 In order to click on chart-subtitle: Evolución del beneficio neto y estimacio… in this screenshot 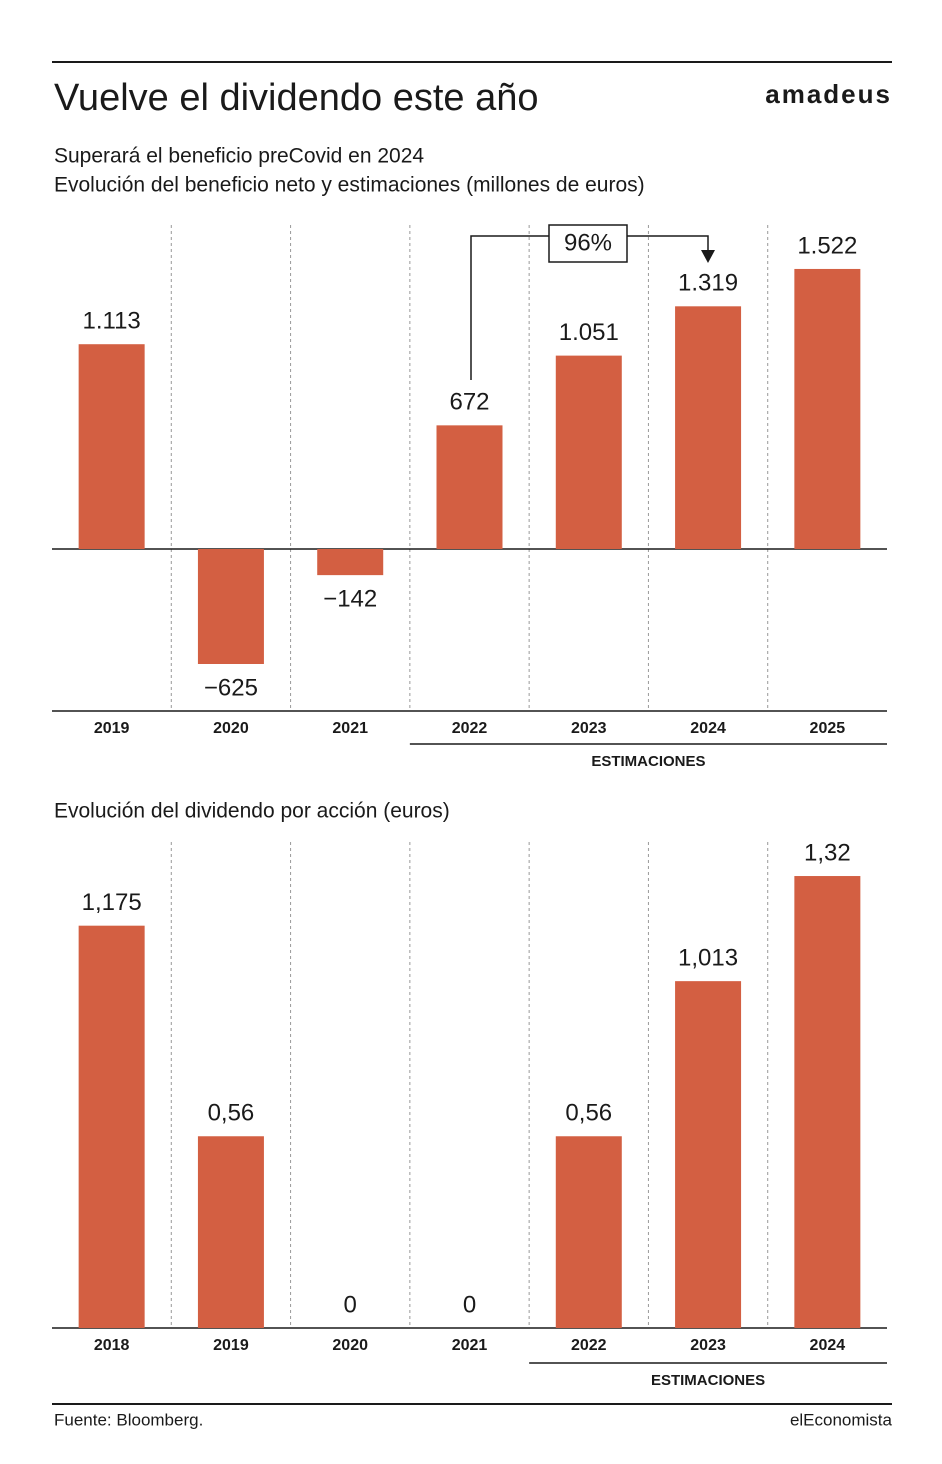, I will do `click(349, 185)`.